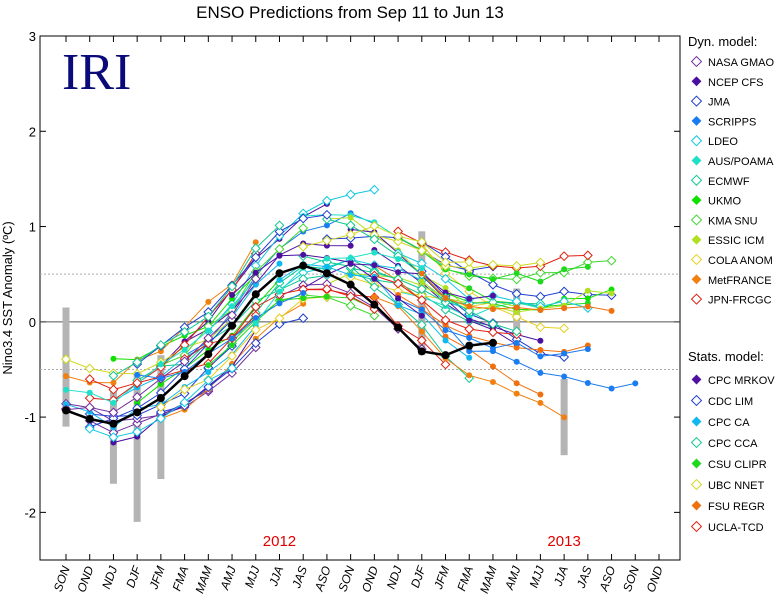  Describe the element at coordinates (731, 260) in the screenshot. I see `legend-item: COLA ANOM` at that location.